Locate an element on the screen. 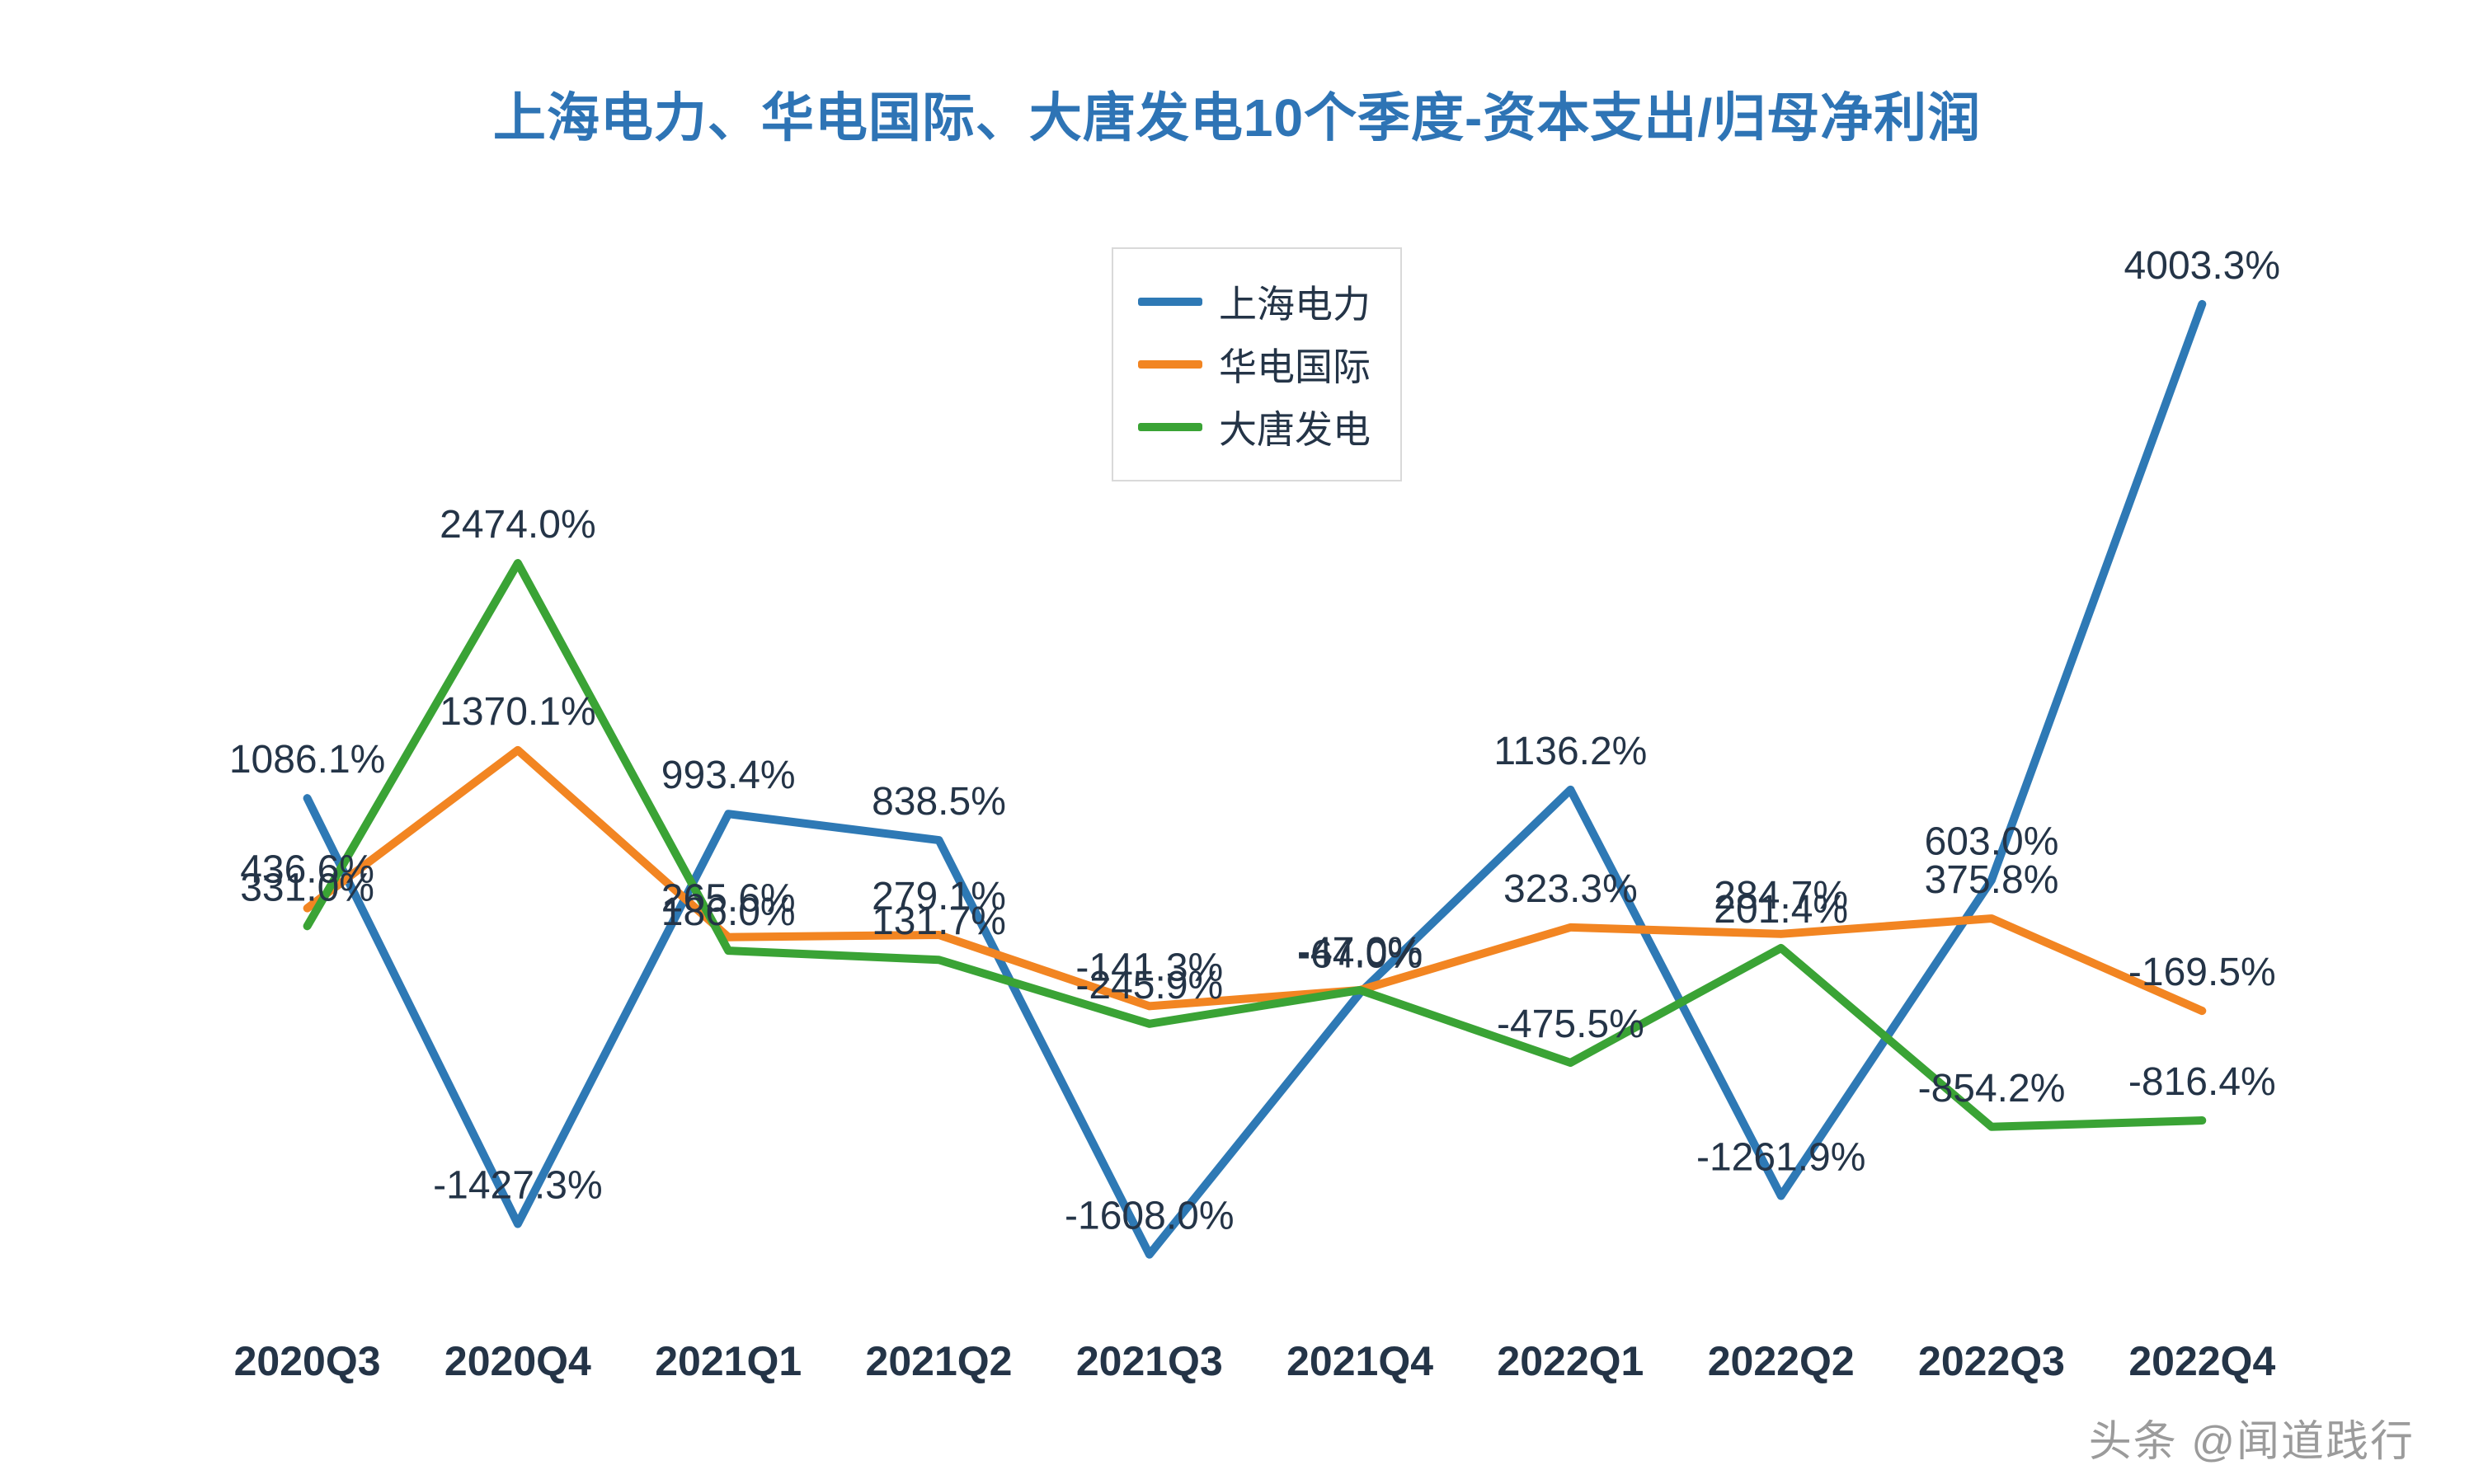 Image resolution: width=2474 pixels, height=1484 pixels. x-axis-label: 2022Q1 is located at coordinates (1570, 1361).